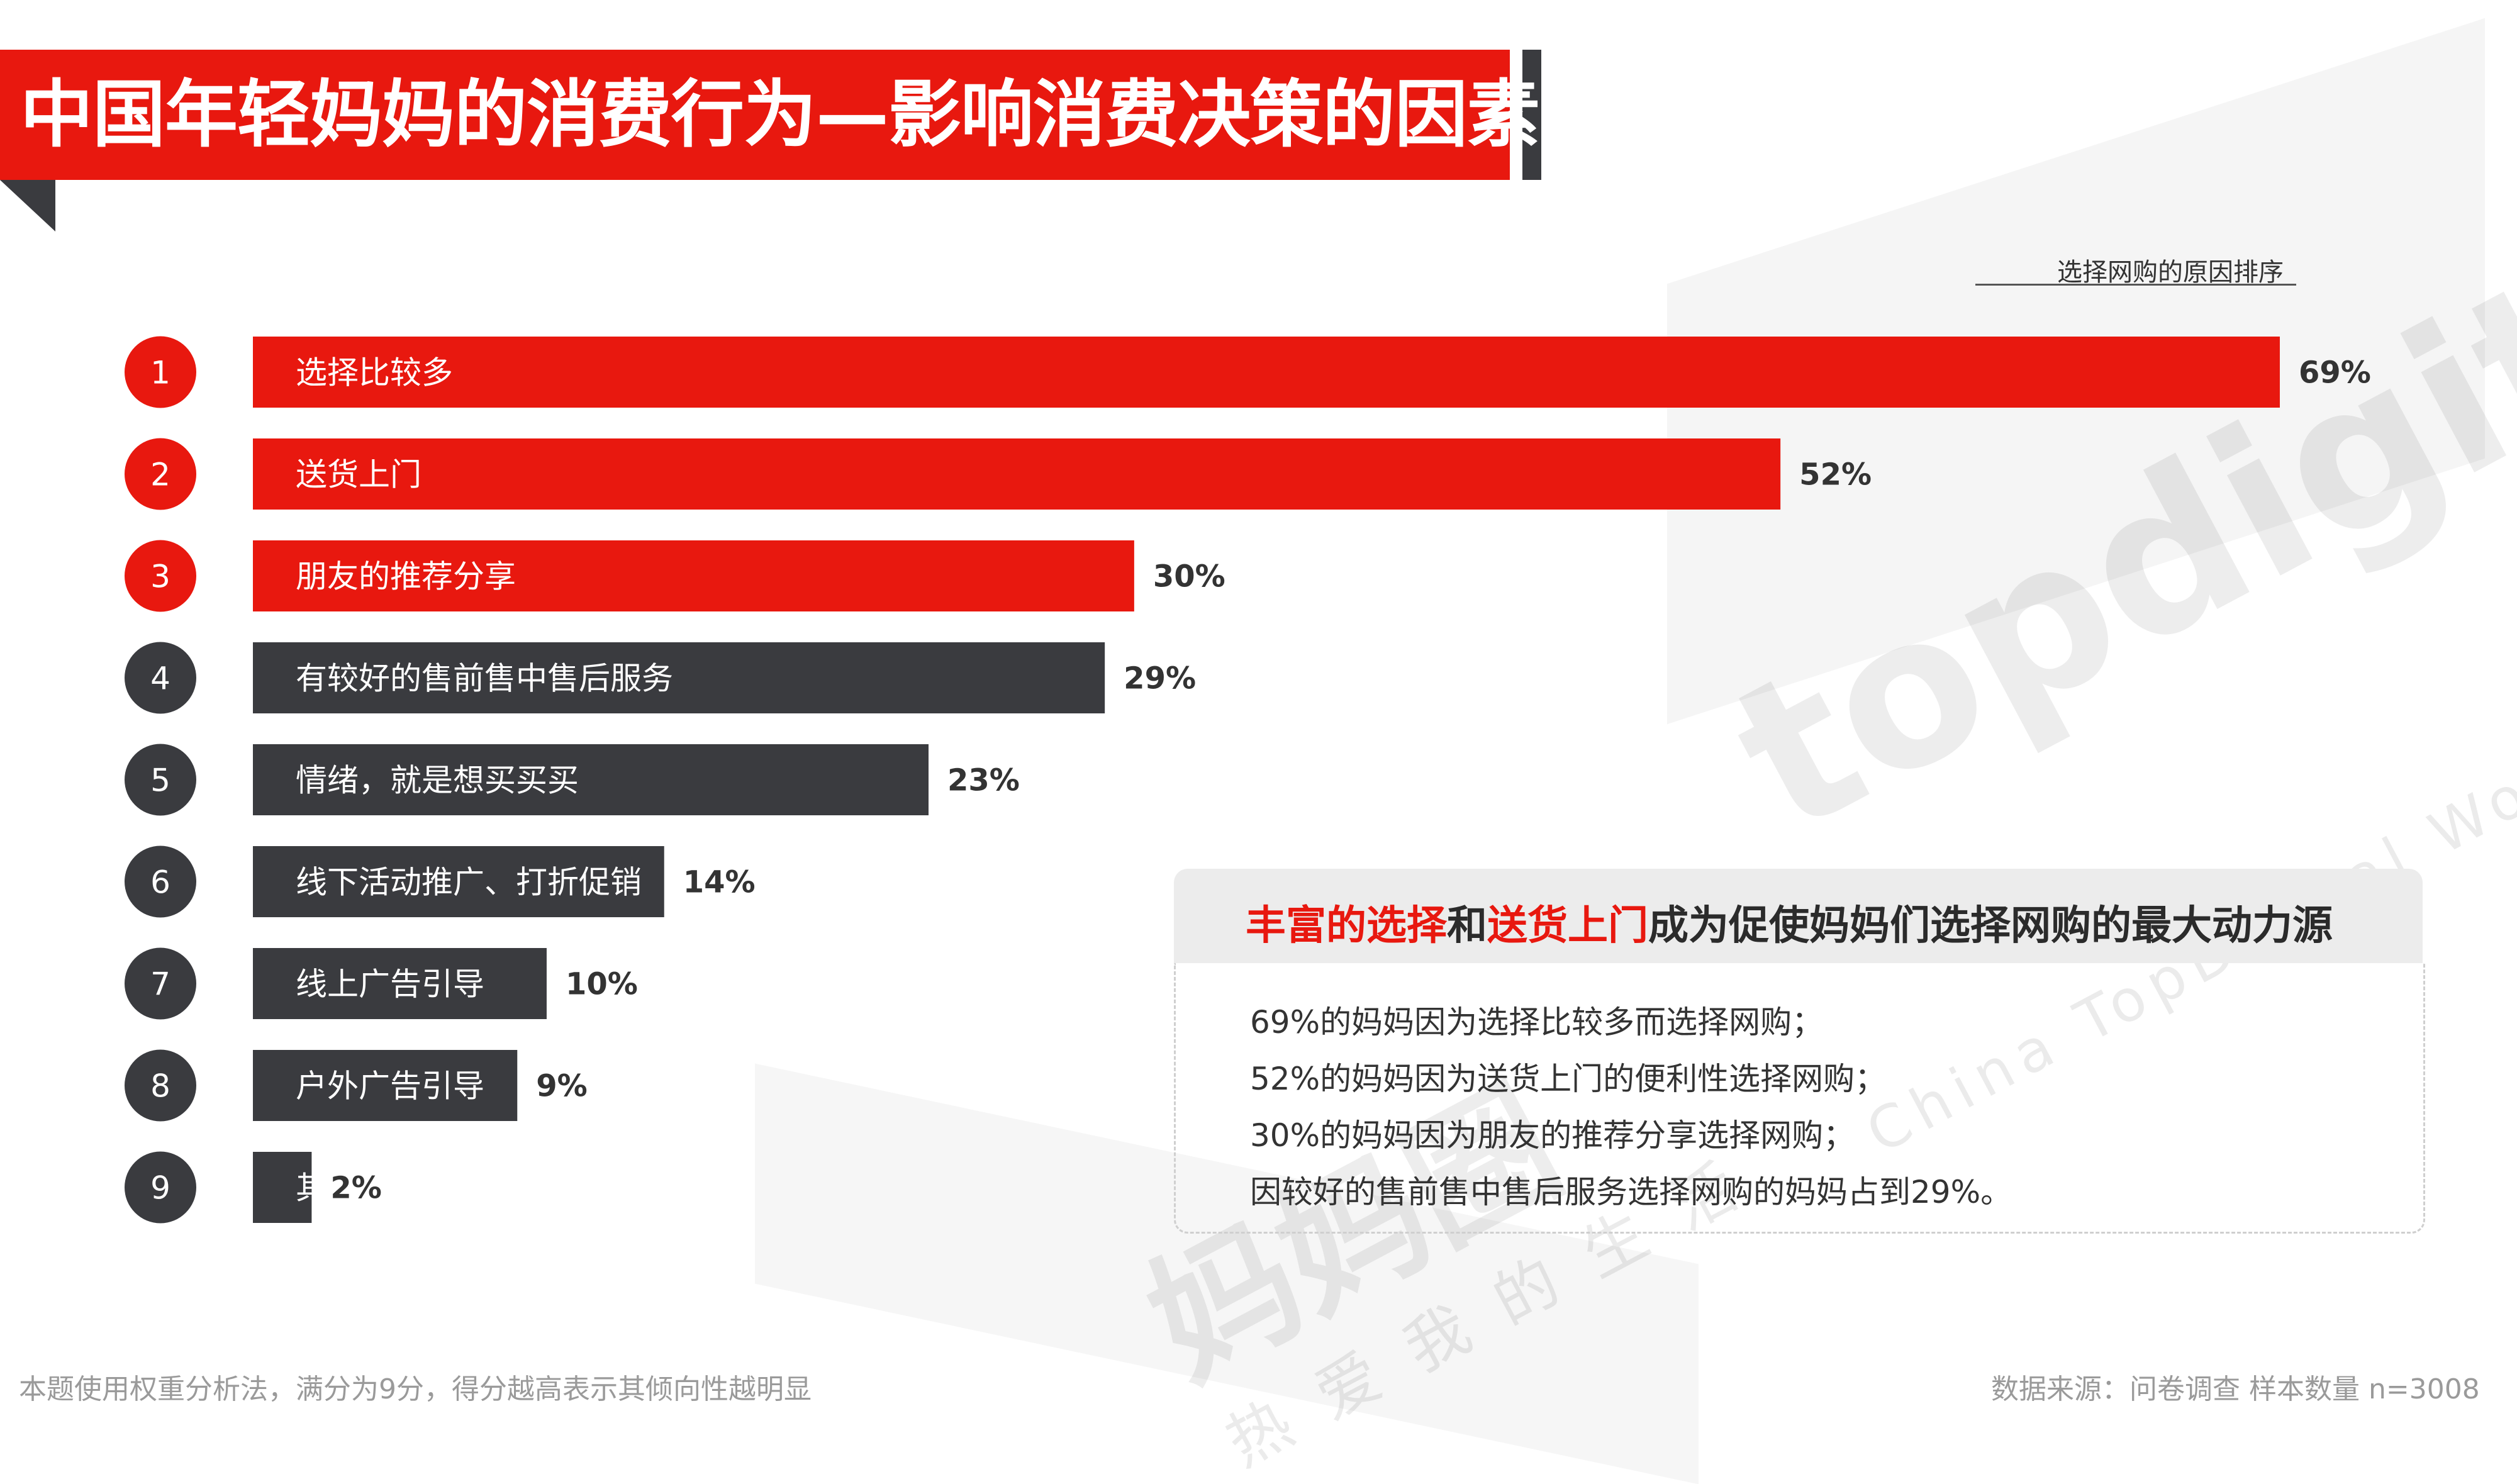  What do you see at coordinates (1835, 475) in the screenshot?
I see `value-label: 52%` at bounding box center [1835, 475].